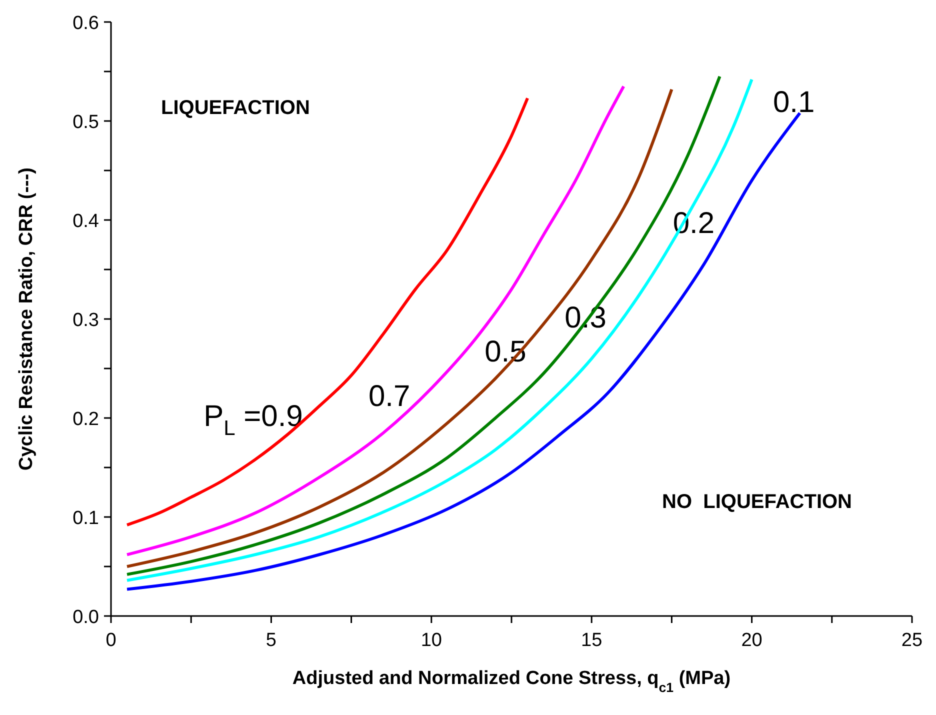 The height and width of the screenshot is (715, 936). Describe the element at coordinates (85, 23) in the screenshot. I see `y-tick-label: 0.6` at that location.